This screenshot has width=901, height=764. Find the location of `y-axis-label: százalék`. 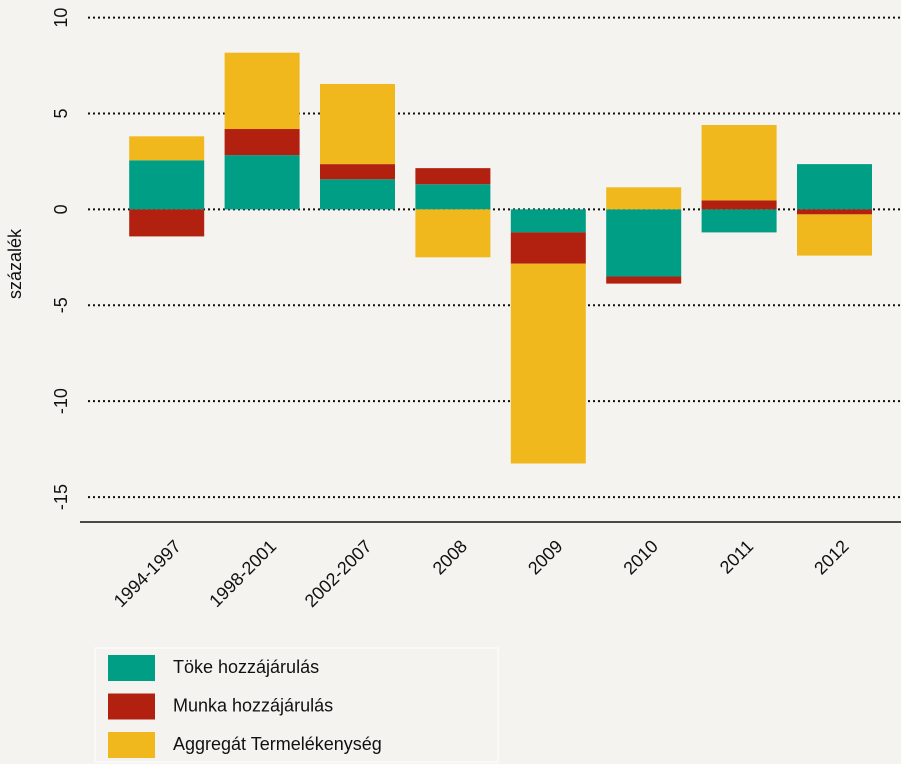

y-axis-label: százalék is located at coordinates (15, 263).